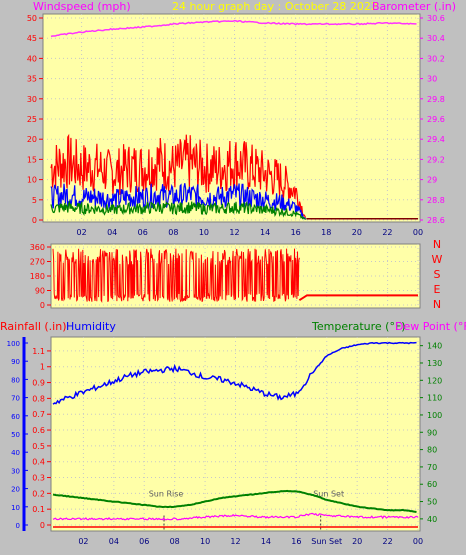 The image size is (466, 555). I want to click on rainfall-y-tick-label: 0.3, so click(38, 478).